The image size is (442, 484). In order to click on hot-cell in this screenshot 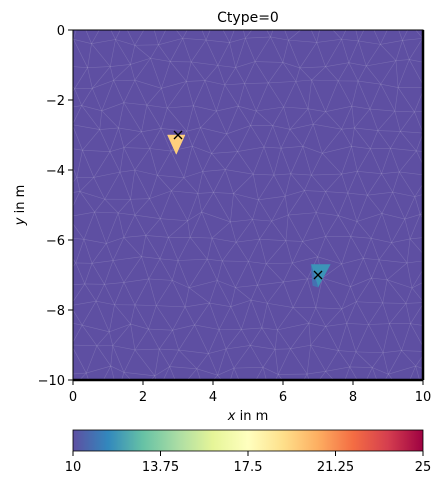, I will do `click(314, 276)`.